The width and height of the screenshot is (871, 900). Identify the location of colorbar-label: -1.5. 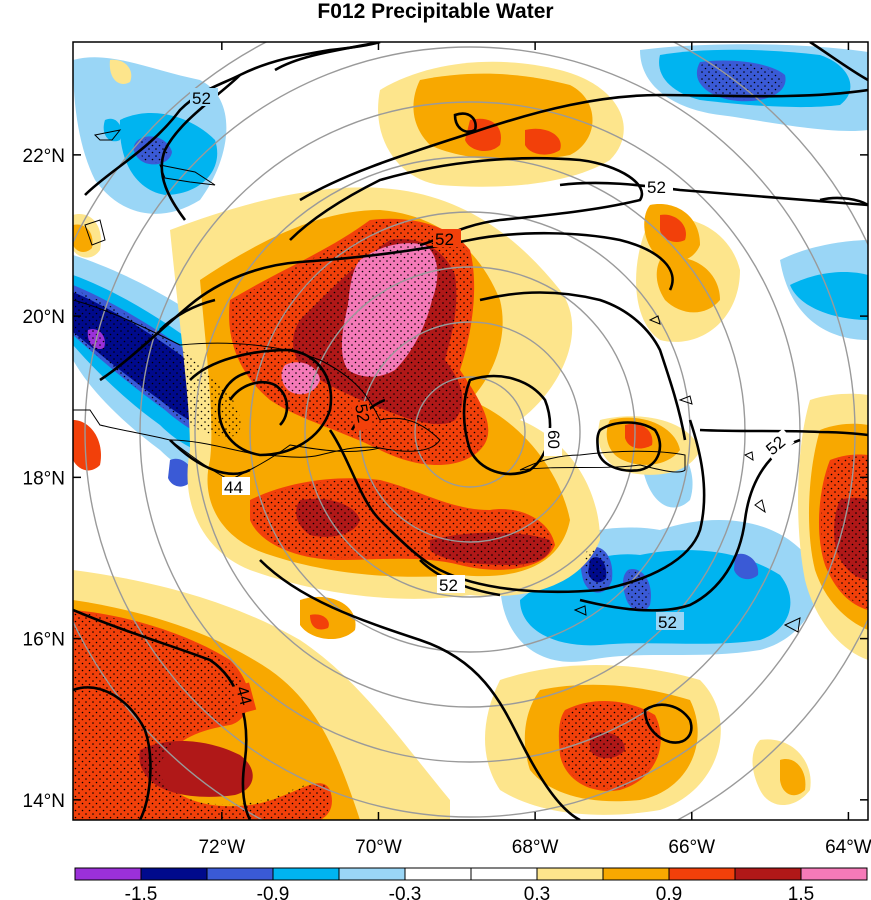
(141, 892).